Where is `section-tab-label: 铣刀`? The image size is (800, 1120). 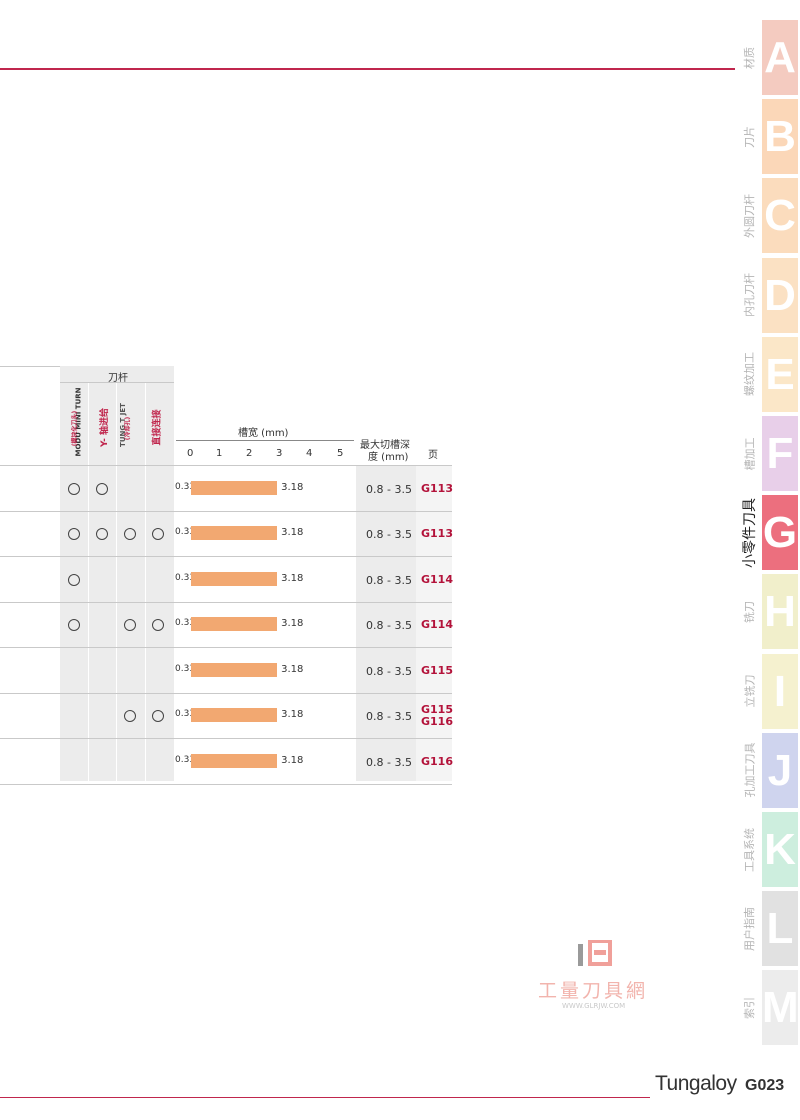
section-tab-label: 铣刀 is located at coordinates (749, 611).